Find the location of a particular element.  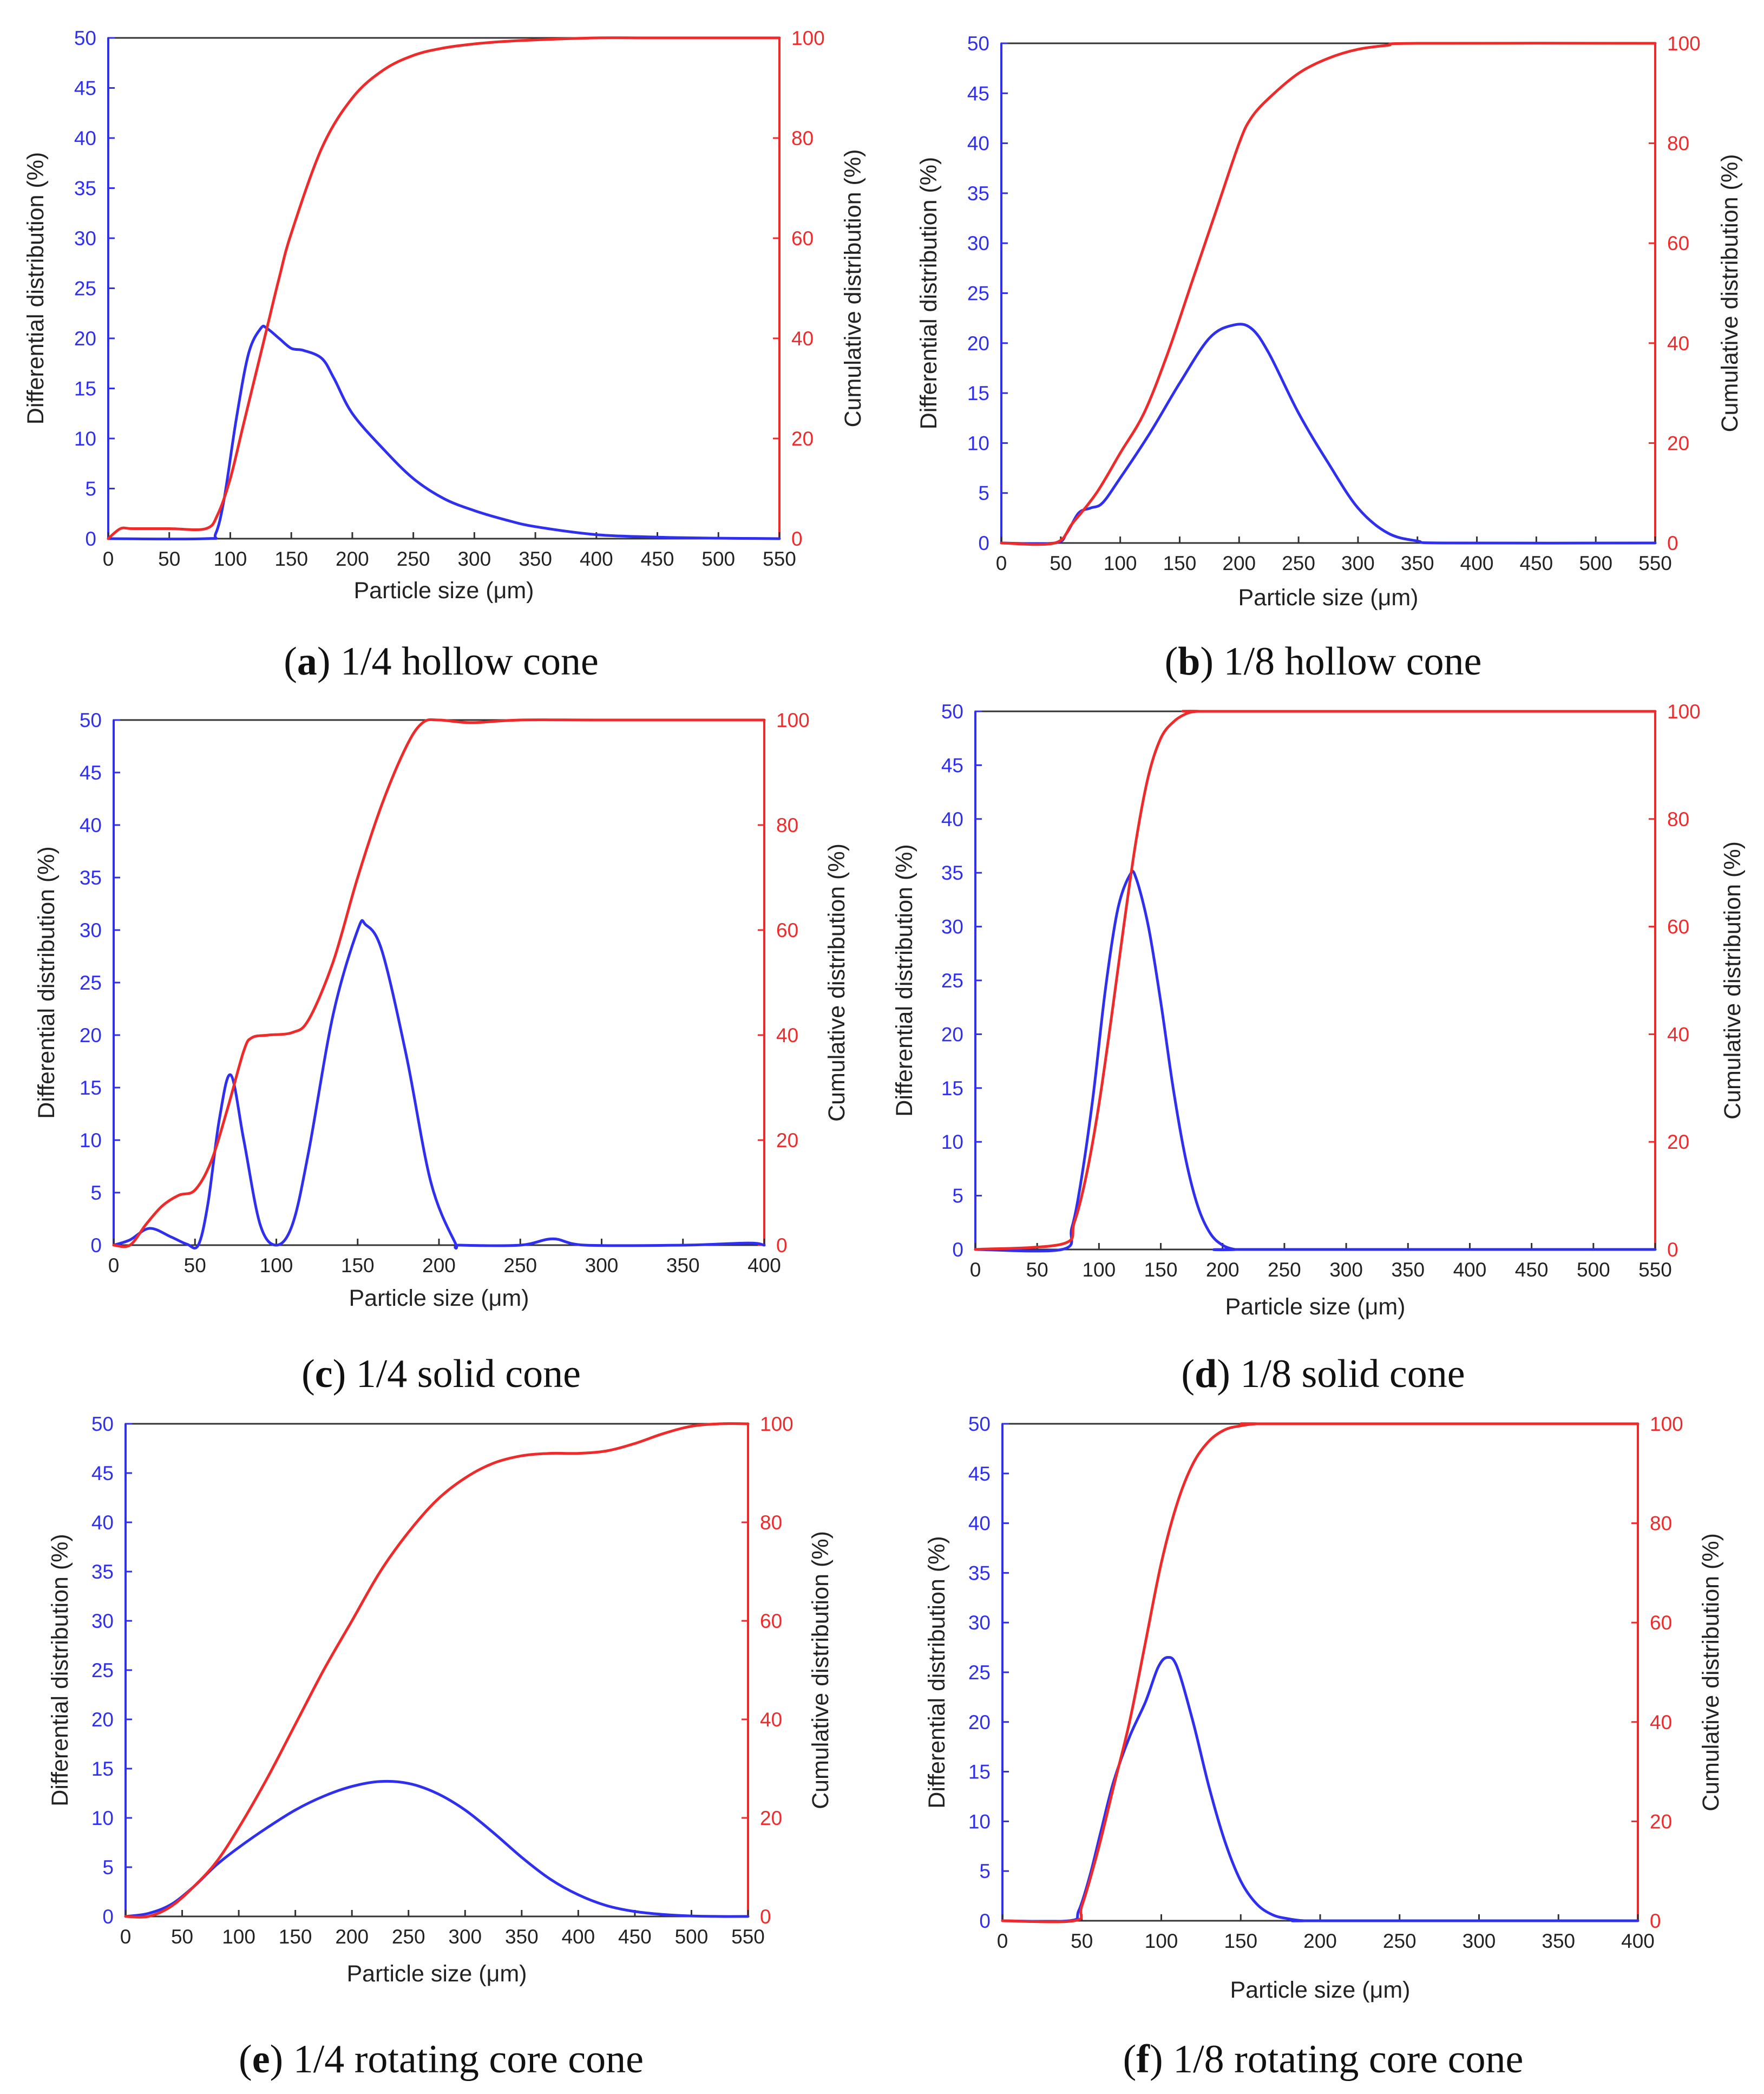

left-y-tick-label: 15 is located at coordinates (952, 1088).